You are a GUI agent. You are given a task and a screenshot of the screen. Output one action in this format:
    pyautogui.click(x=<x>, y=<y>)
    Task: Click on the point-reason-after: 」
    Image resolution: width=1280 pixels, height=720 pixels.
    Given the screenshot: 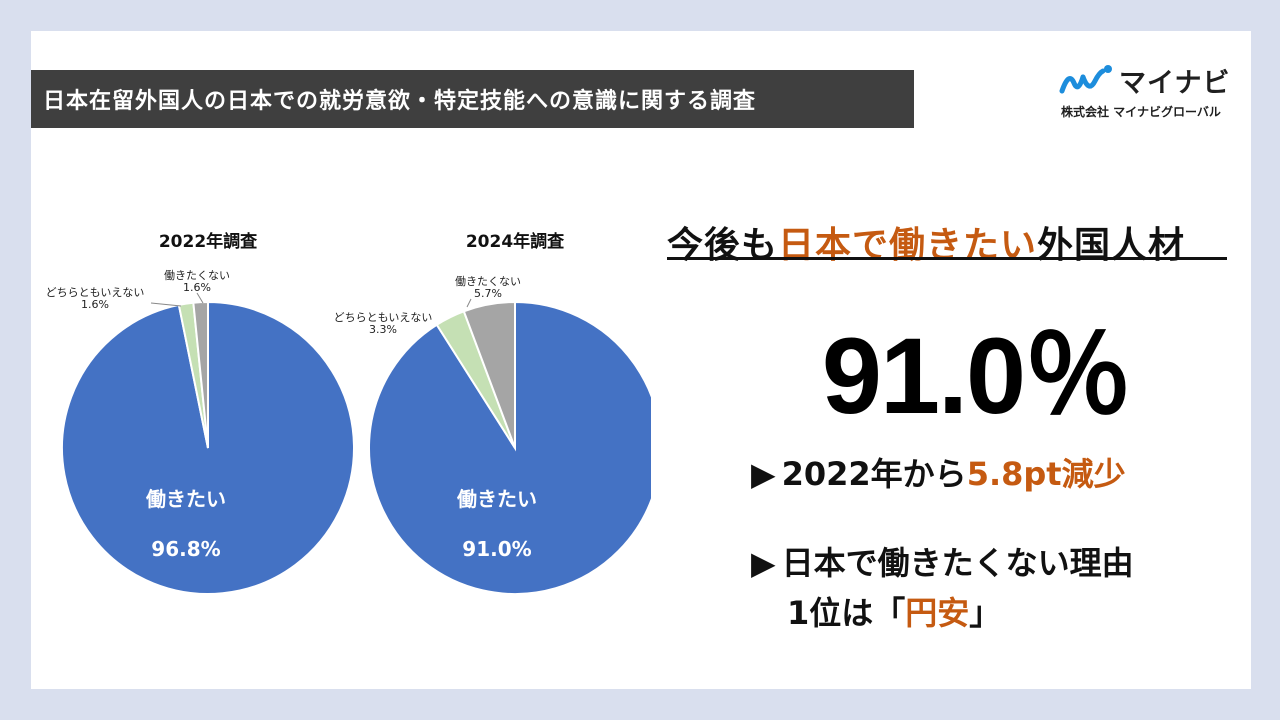 What is the action you would take?
    pyautogui.click(x=985, y=613)
    